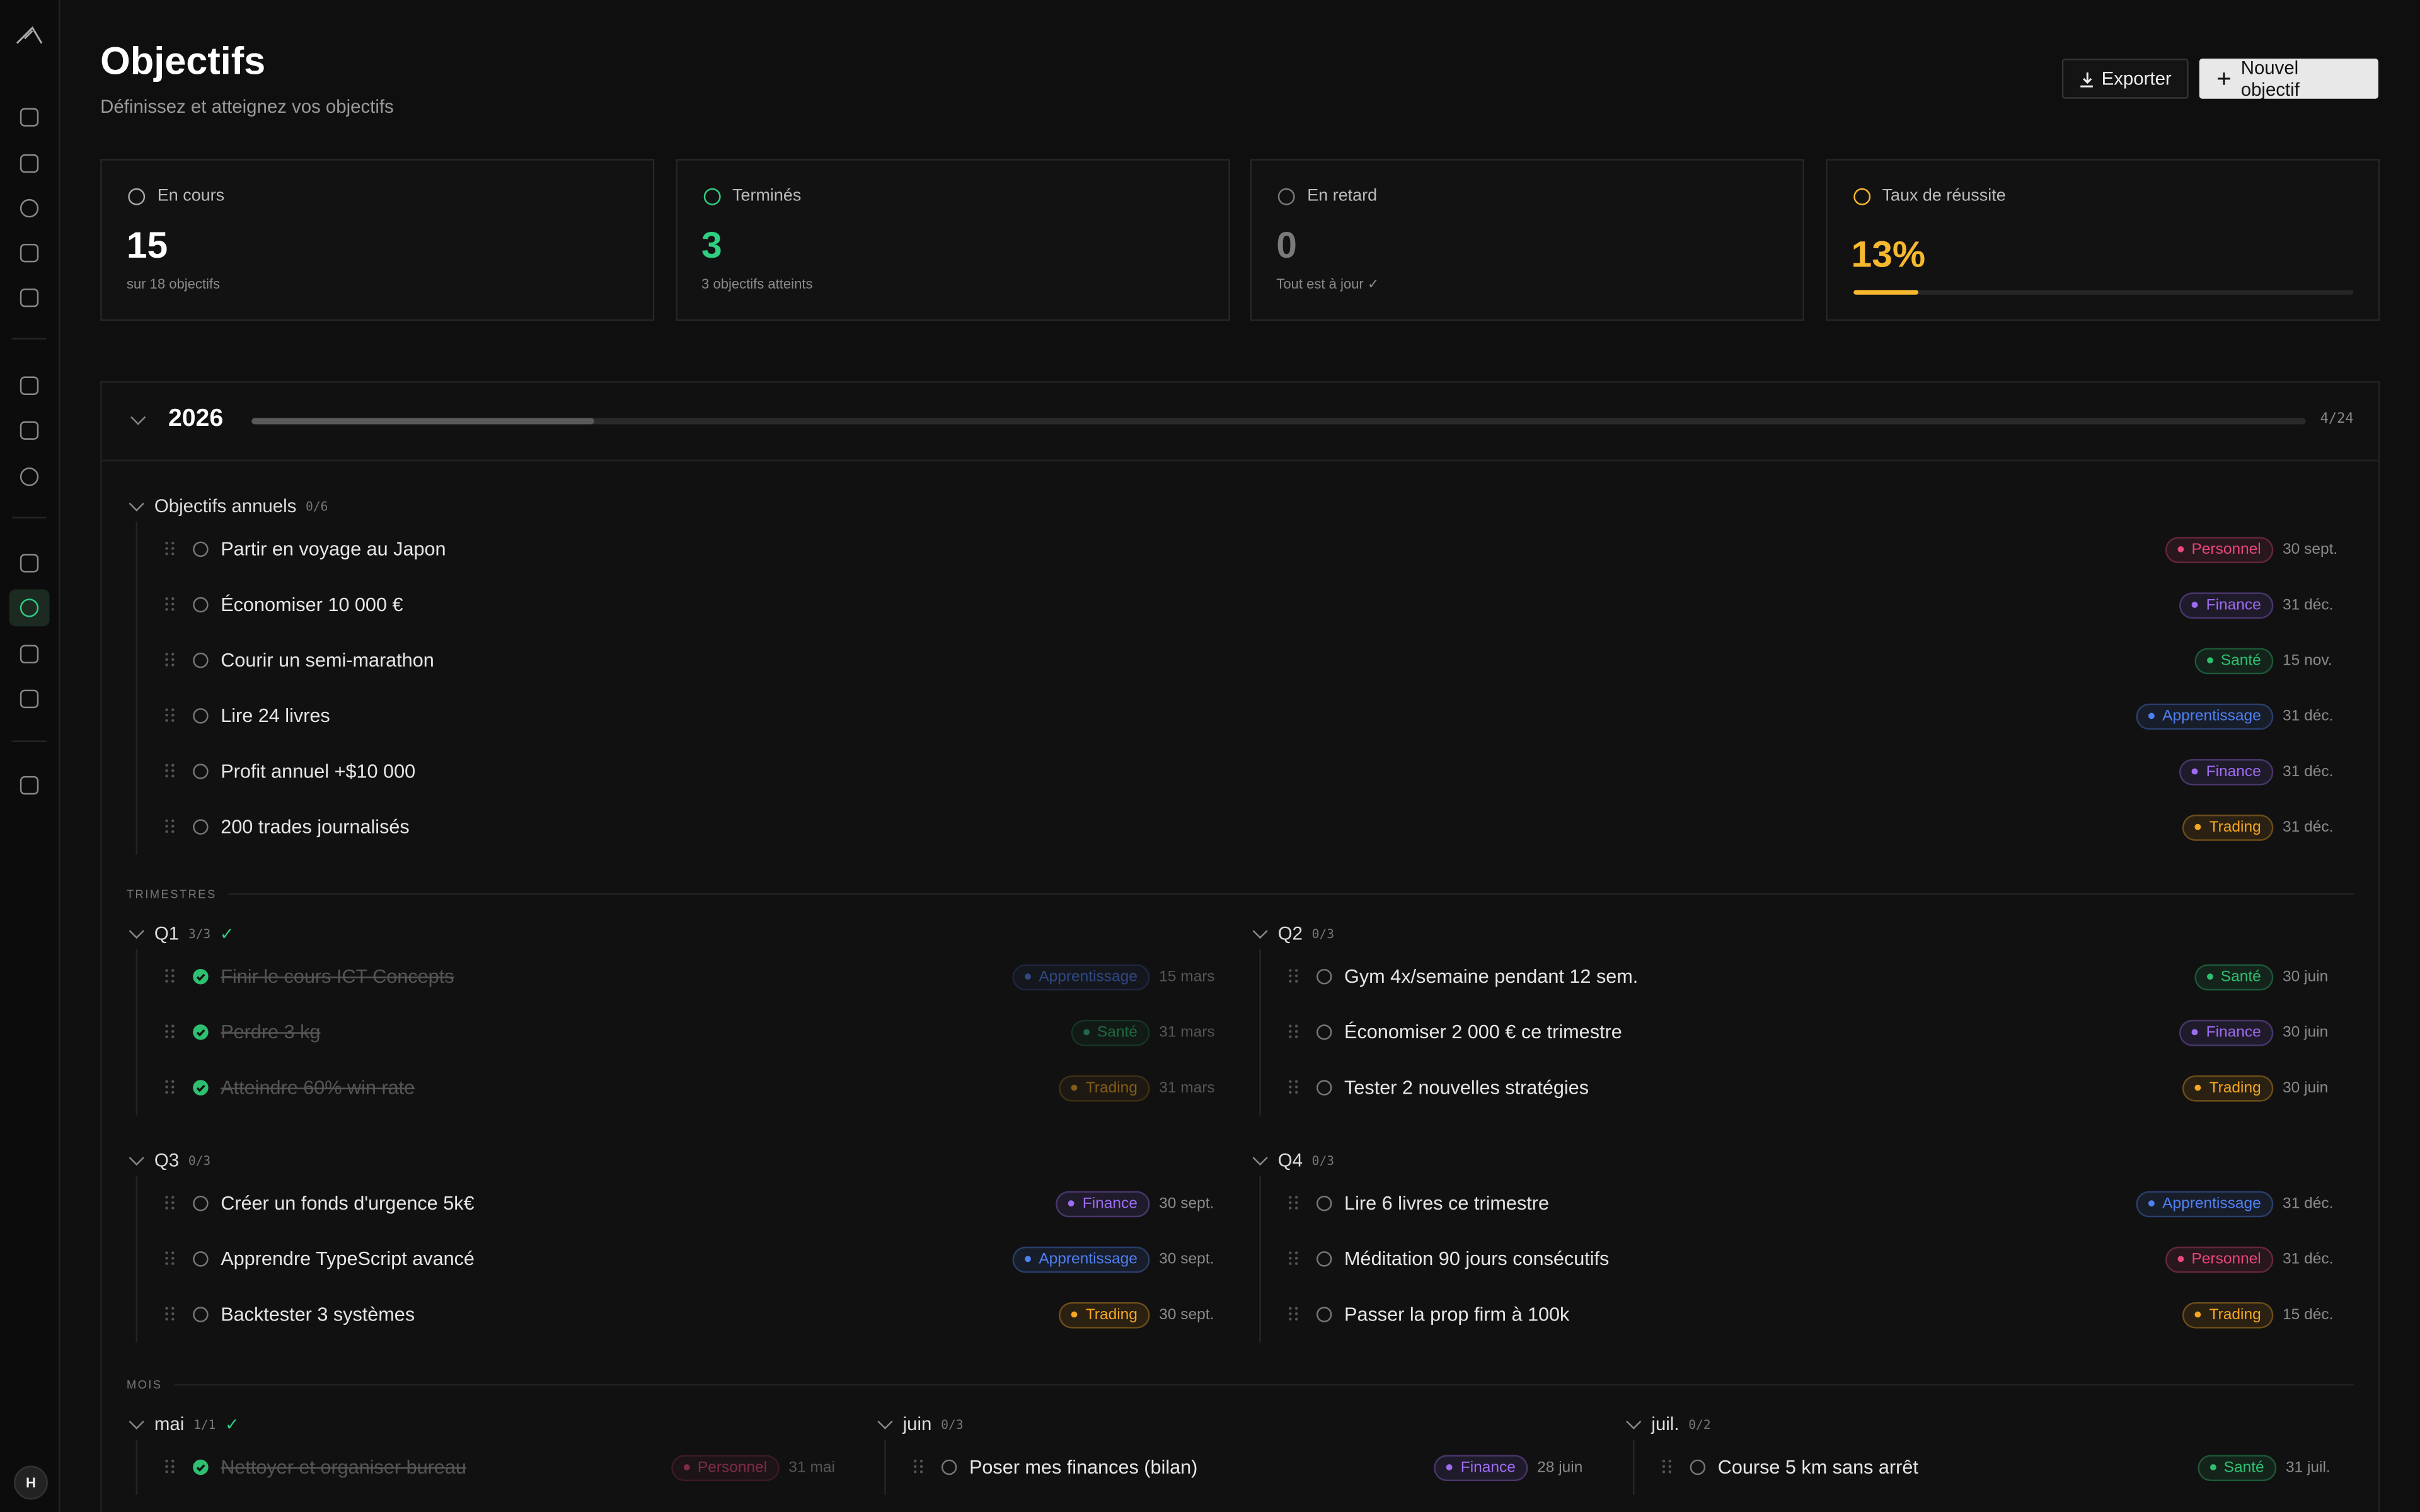 The width and height of the screenshot is (2420, 1512). I want to click on group-header: Q3 0/3, so click(679, 1160).